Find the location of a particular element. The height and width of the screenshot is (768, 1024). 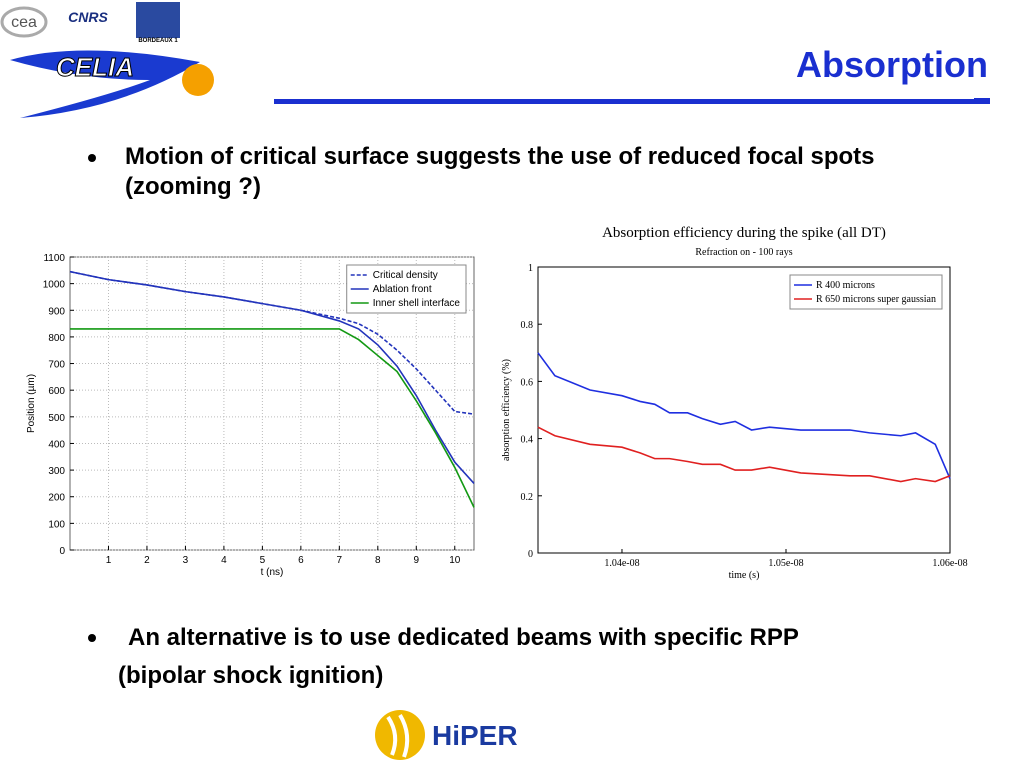

x-tick-label: 10 is located at coordinates (455, 560).